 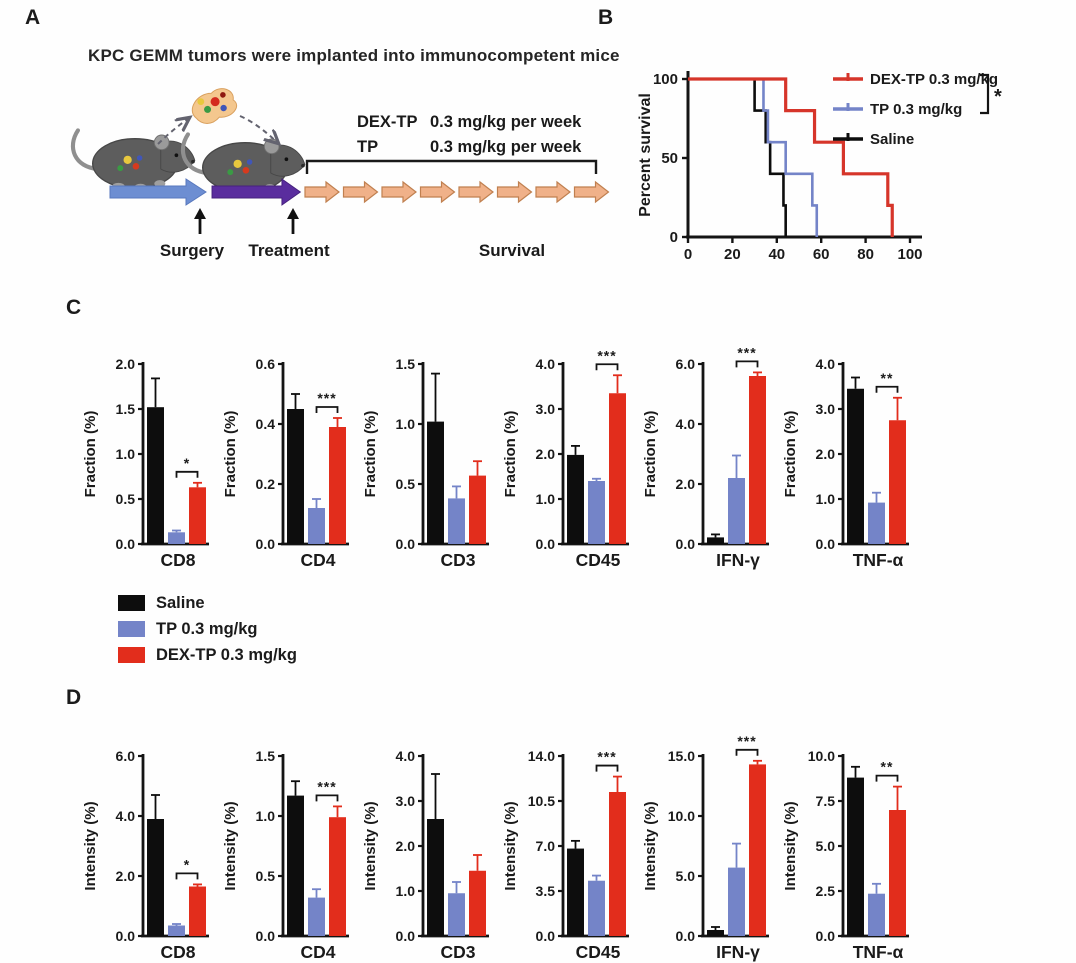 I want to click on category-label: CD45, so click(x=598, y=560).